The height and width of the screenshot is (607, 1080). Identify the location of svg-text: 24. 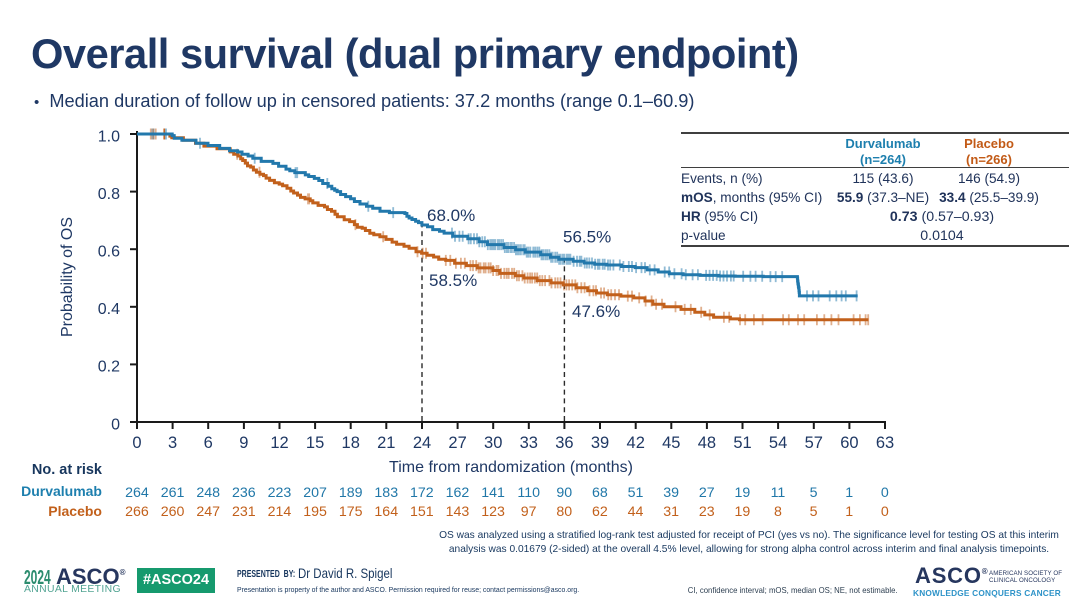
(422, 443).